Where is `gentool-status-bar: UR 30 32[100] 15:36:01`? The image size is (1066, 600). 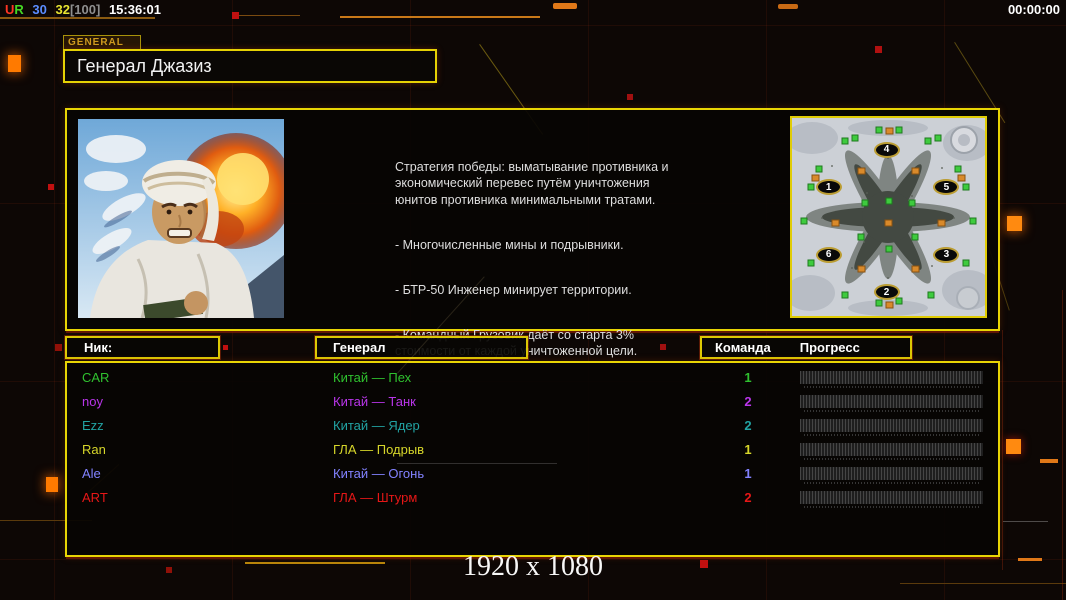 gentool-status-bar: UR 30 32[100] 15:36:01 is located at coordinates (83, 9).